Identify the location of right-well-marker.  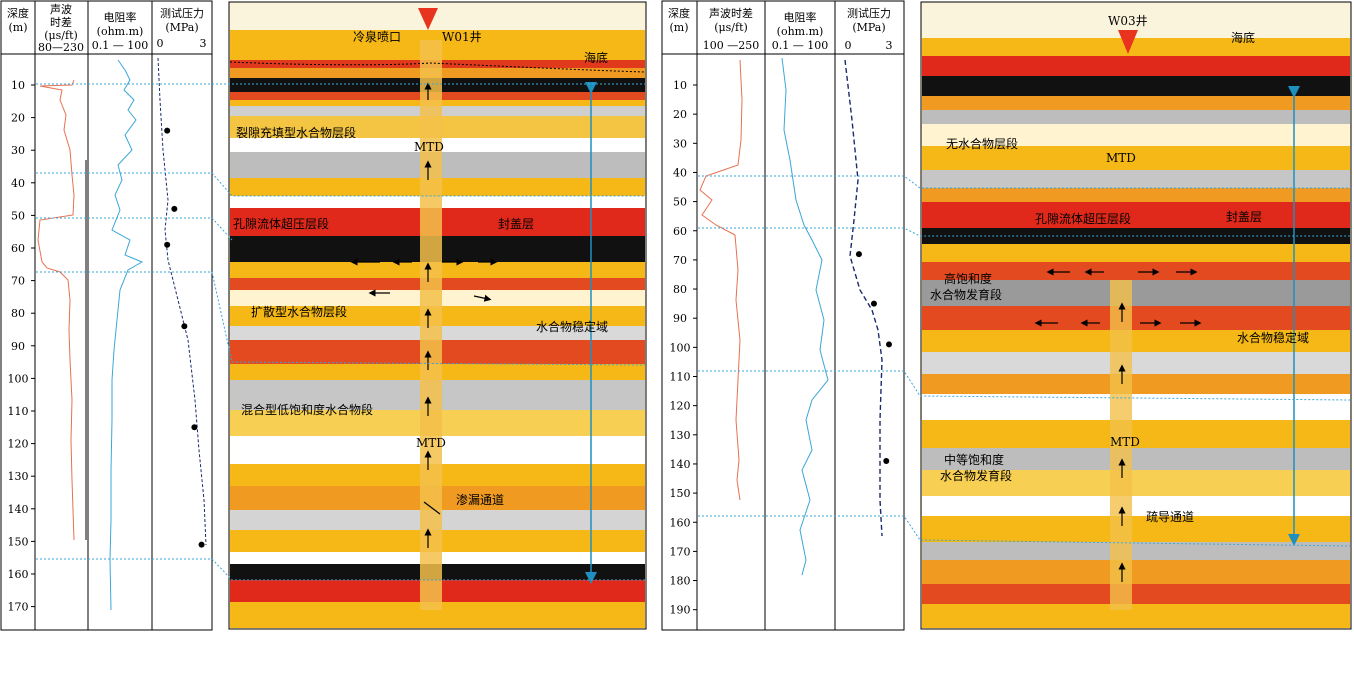
(1128, 42).